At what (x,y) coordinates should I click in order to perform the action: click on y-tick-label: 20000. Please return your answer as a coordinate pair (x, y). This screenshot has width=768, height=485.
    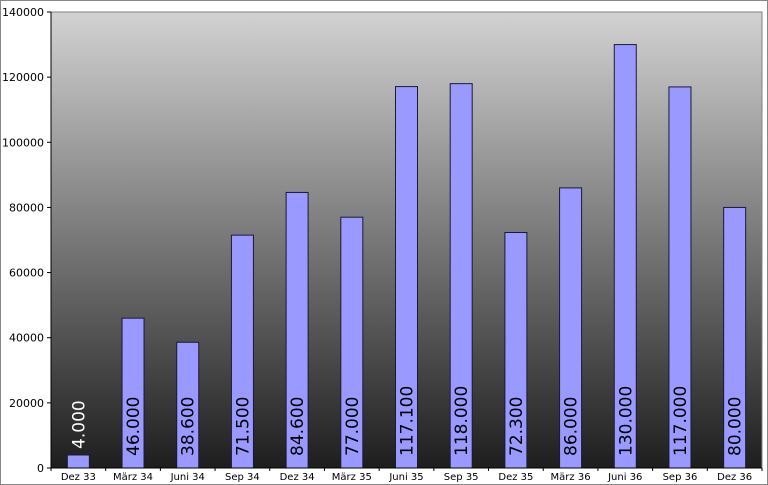
    Looking at the image, I should click on (26, 403).